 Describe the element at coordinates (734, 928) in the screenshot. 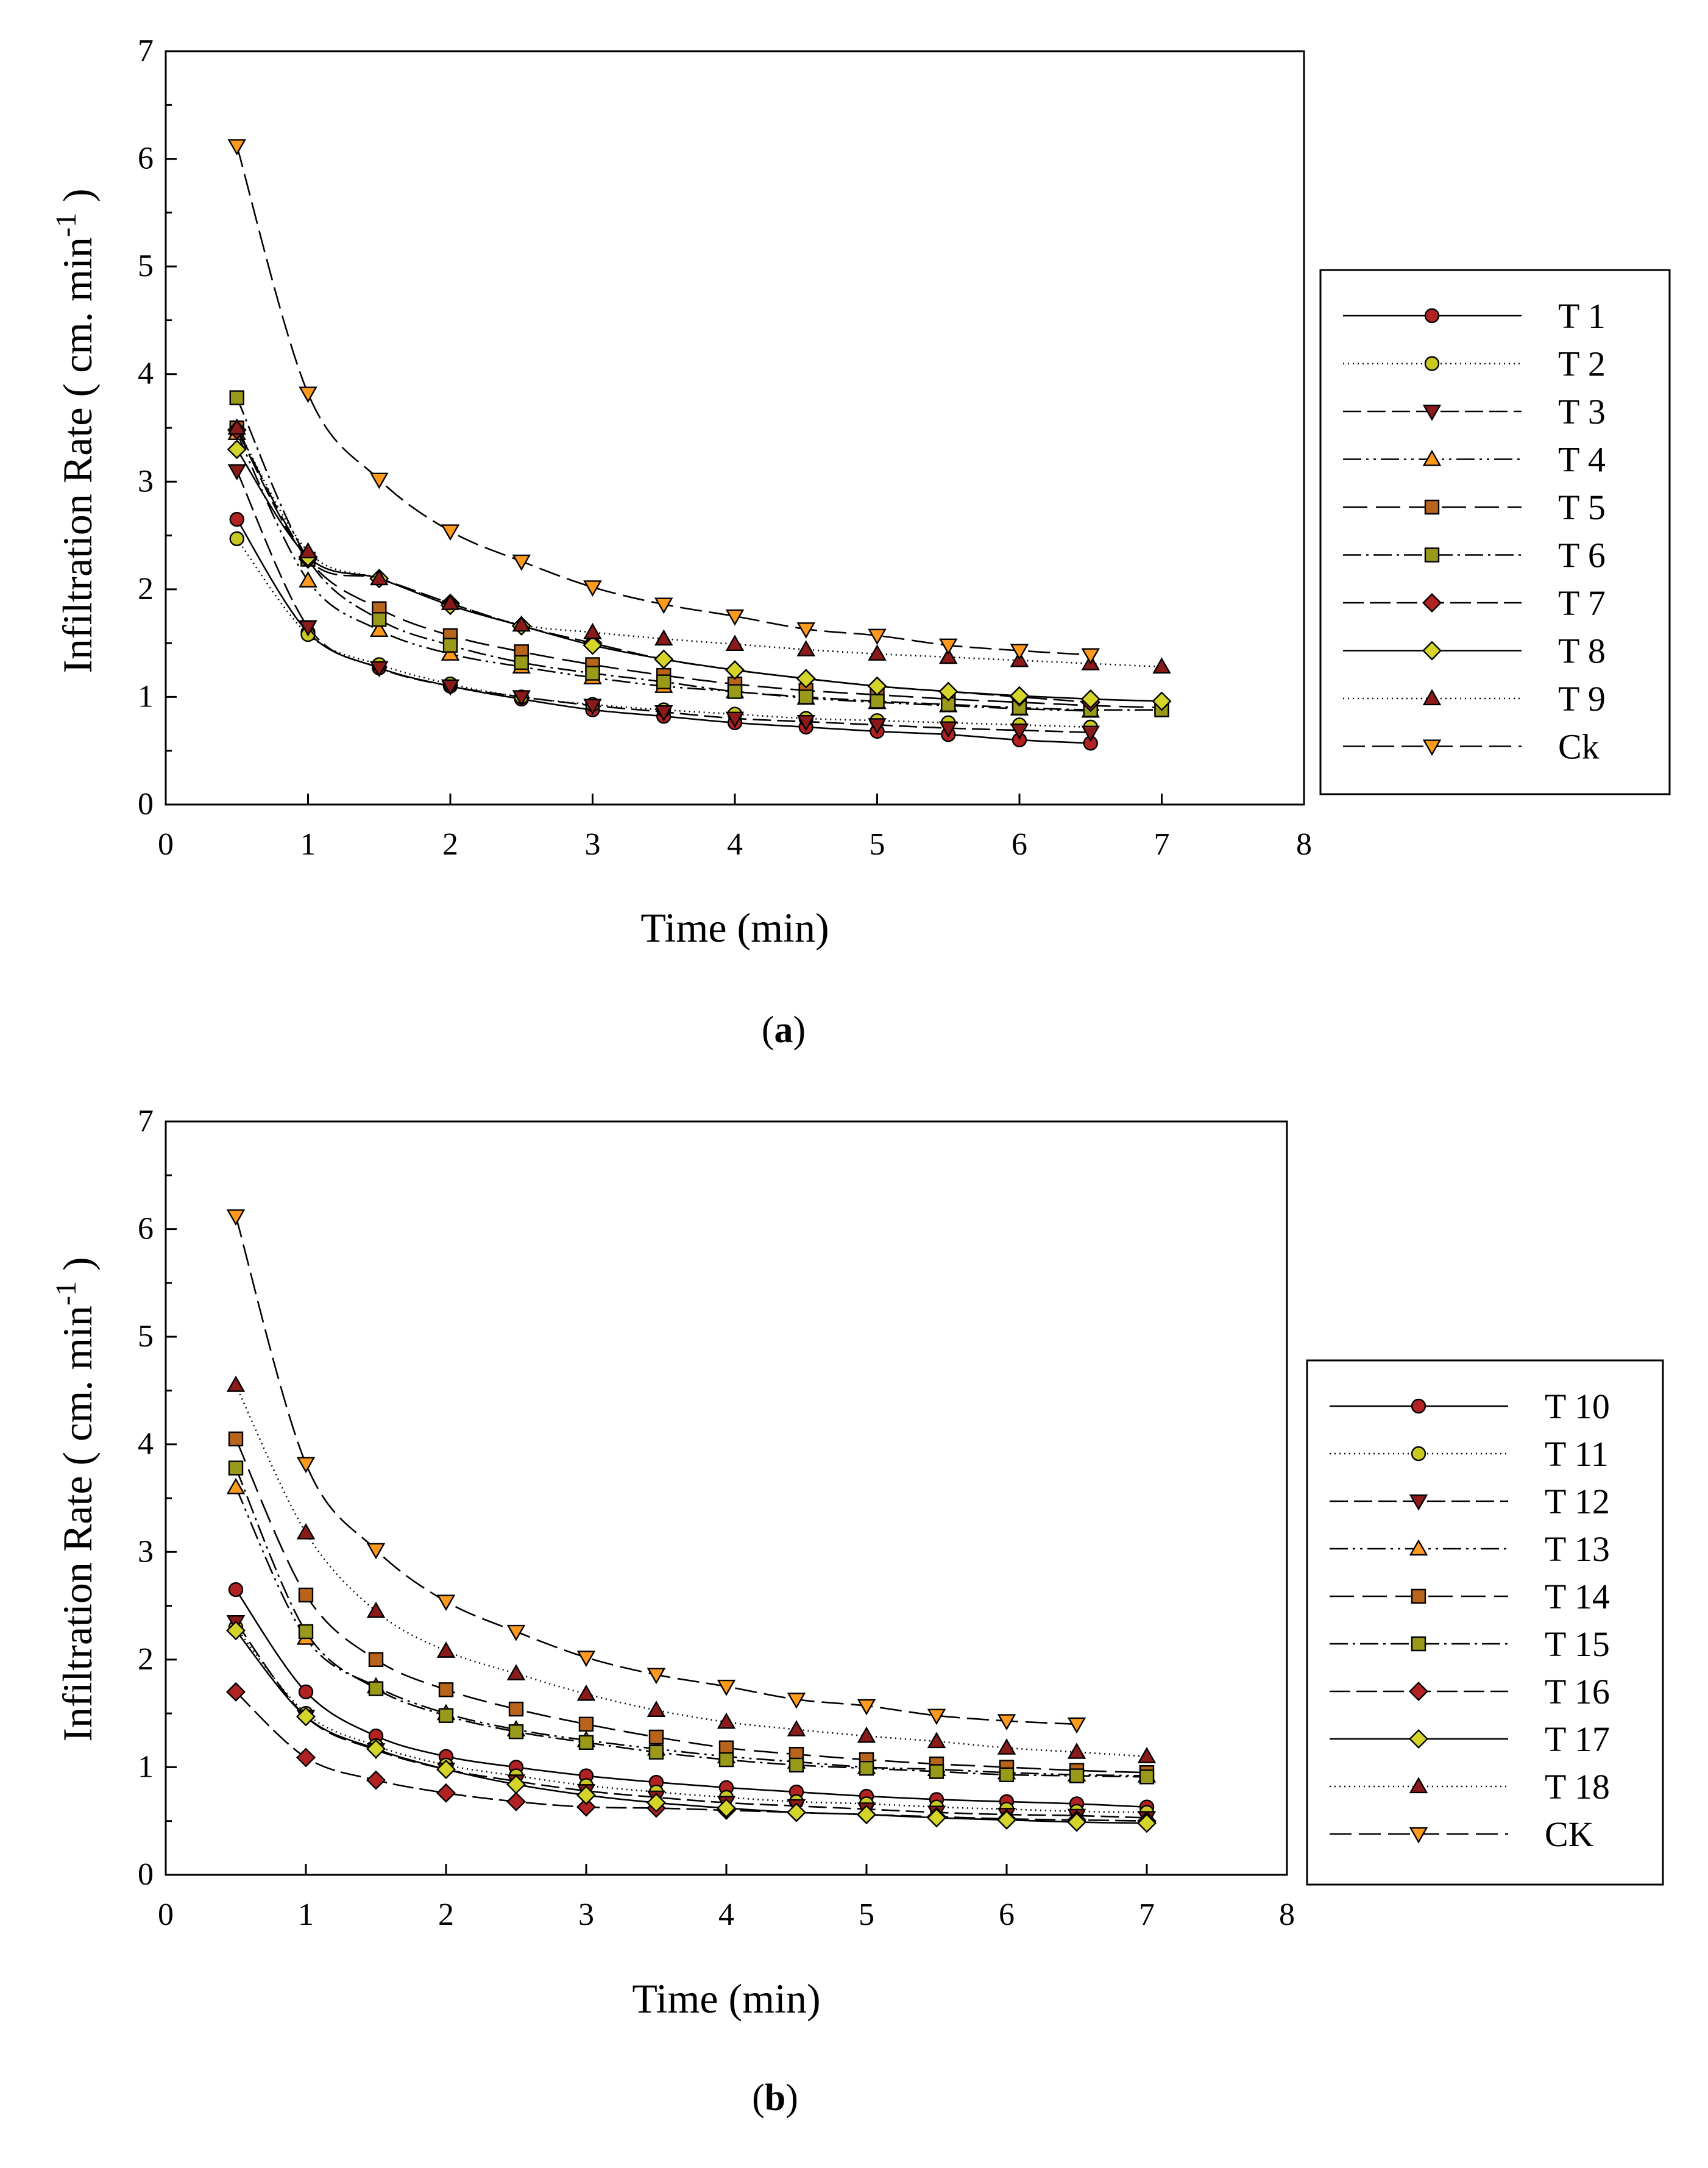

I see `x-axis-label: Time (min)` at that location.